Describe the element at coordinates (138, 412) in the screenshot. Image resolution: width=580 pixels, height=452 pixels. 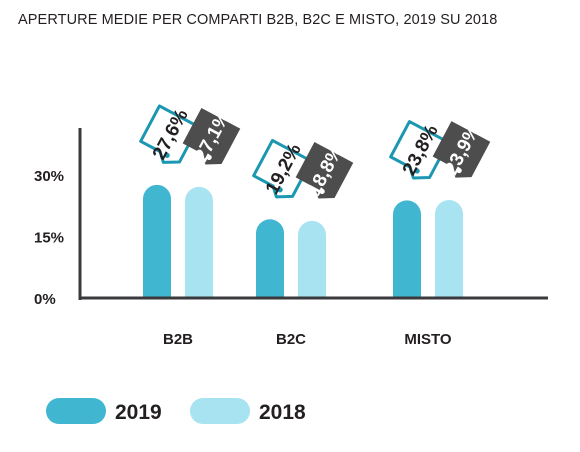
I see `legend-label-2019: 2019` at that location.